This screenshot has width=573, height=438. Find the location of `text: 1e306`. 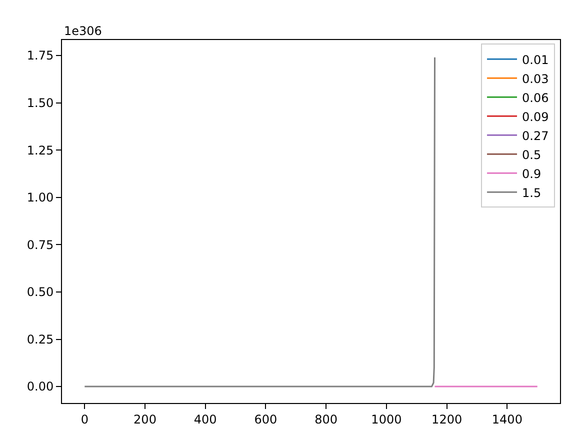

text: 1e306 is located at coordinates (83, 31).